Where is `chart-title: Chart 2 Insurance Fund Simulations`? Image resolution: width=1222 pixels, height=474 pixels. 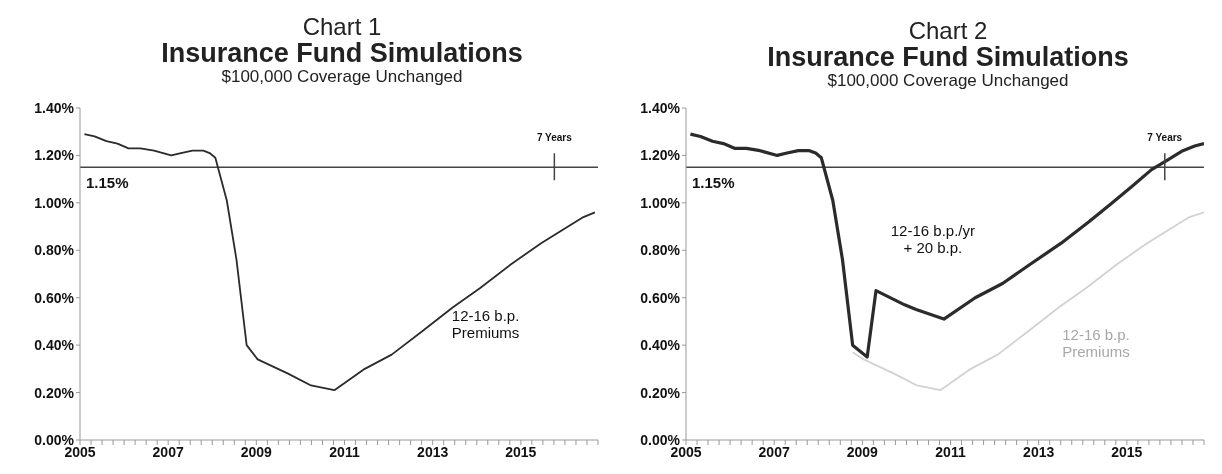
chart-title: Chart 2 Insurance Fund Simulations is located at coordinates (948, 45).